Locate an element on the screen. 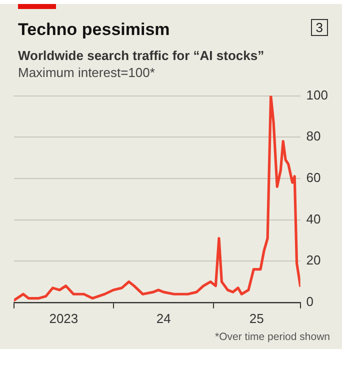  y-tick-label: 40 is located at coordinates (313, 218).